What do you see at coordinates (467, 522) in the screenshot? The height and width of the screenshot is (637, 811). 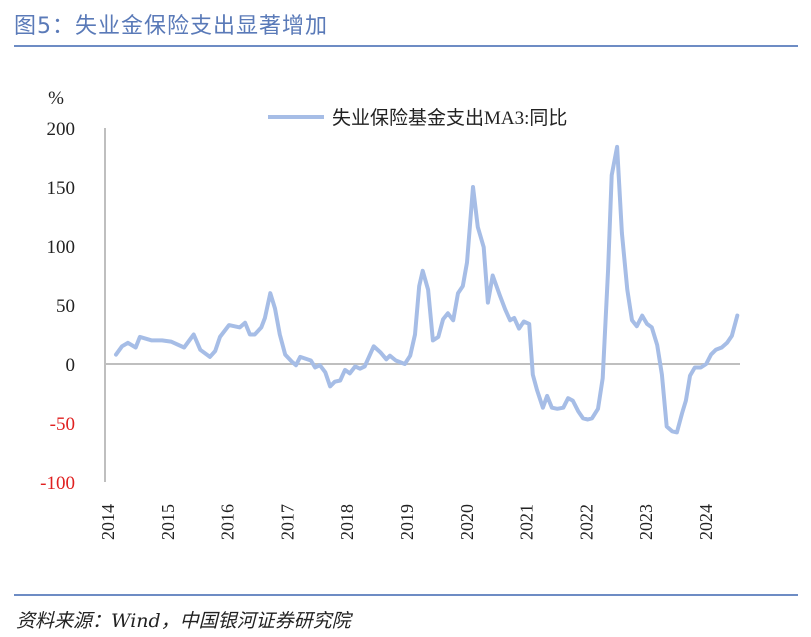 I see `x-tick-label: 2020` at bounding box center [467, 522].